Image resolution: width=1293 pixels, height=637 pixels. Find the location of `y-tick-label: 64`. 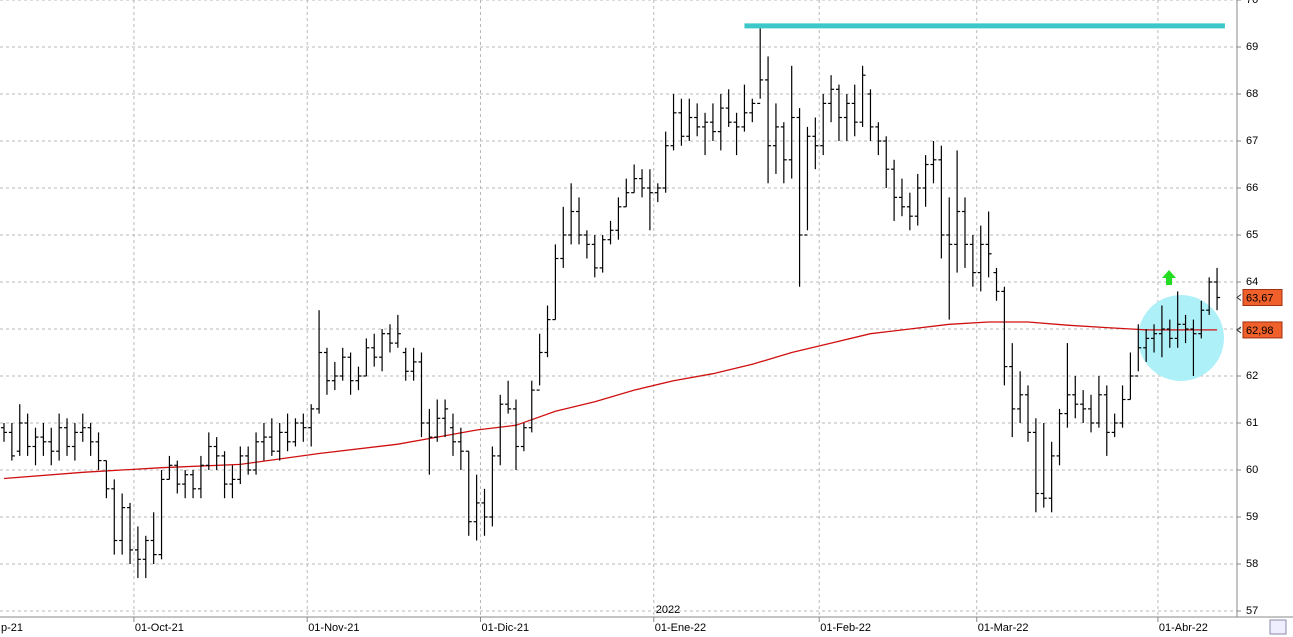

y-tick-label: 64 is located at coordinates (1252, 282).